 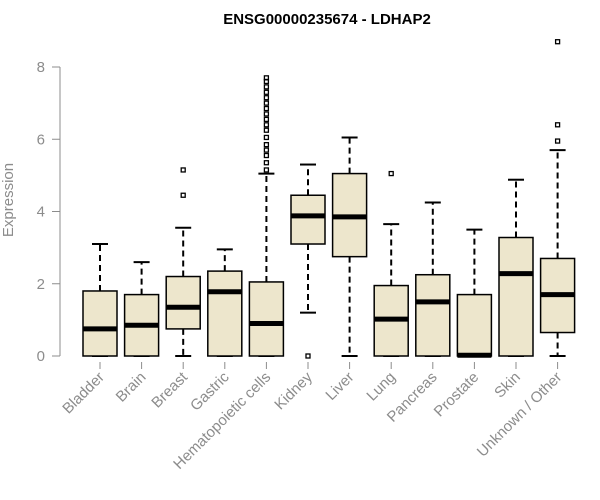 What do you see at coordinates (457, 395) in the screenshot?
I see `x-tick-label-prostate: Prostate` at bounding box center [457, 395].